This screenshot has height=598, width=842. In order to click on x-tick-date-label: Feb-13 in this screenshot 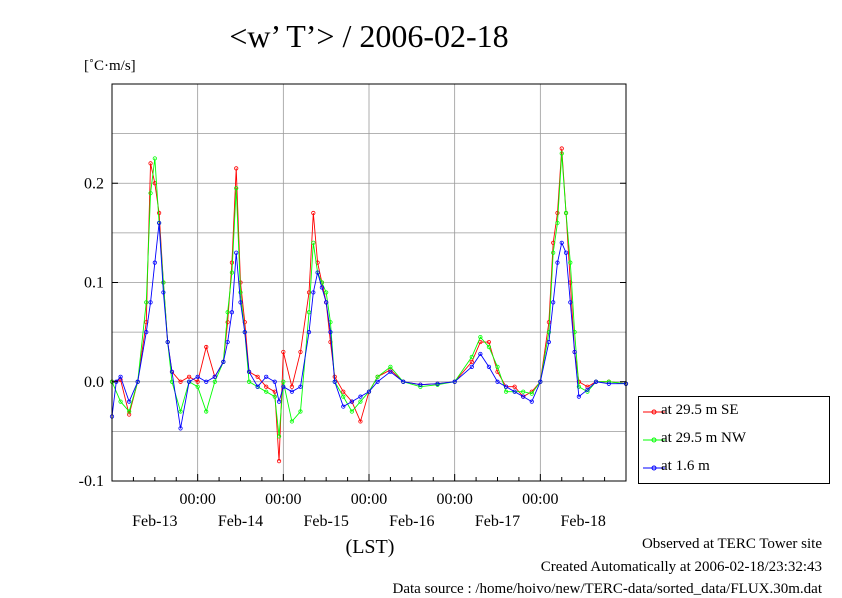, I will do `click(154, 521)`.